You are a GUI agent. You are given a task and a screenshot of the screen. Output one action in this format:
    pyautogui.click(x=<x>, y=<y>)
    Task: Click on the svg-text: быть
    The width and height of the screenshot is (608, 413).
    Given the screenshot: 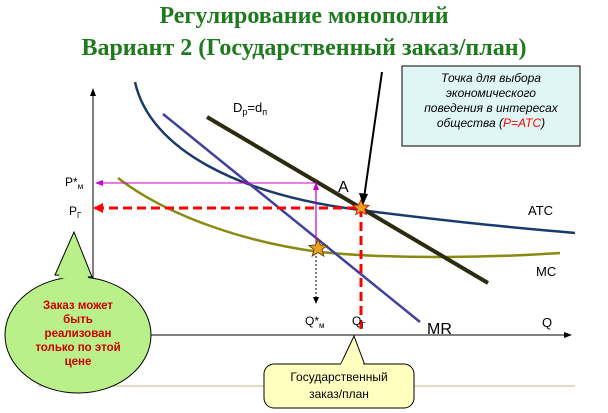 What is the action you would take?
    pyautogui.click(x=78, y=320)
    